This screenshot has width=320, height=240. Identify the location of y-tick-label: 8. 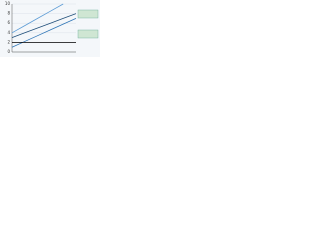
(8, 13).